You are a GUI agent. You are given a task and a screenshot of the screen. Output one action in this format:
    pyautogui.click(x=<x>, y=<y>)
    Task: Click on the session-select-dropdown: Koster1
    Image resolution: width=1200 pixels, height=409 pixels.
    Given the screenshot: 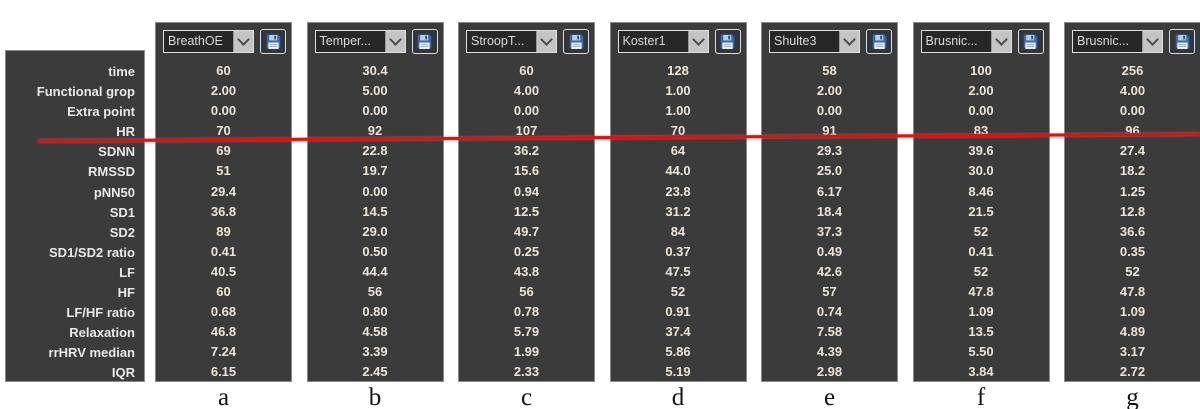 What is the action you would take?
    pyautogui.click(x=663, y=41)
    